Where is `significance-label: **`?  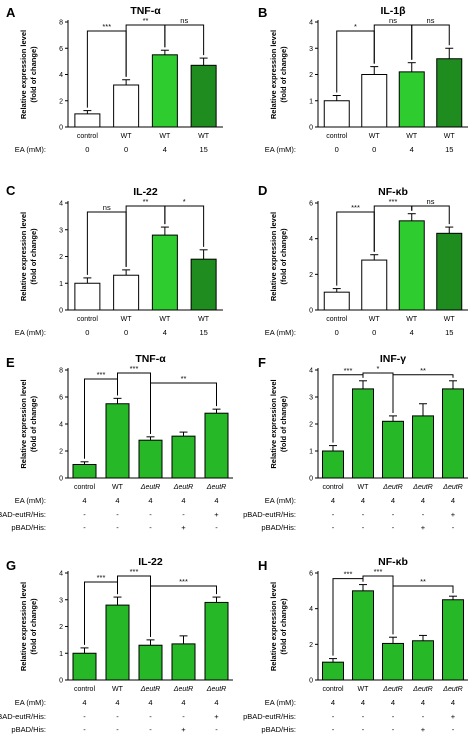
significance-label: ** is located at coordinates (146, 201).